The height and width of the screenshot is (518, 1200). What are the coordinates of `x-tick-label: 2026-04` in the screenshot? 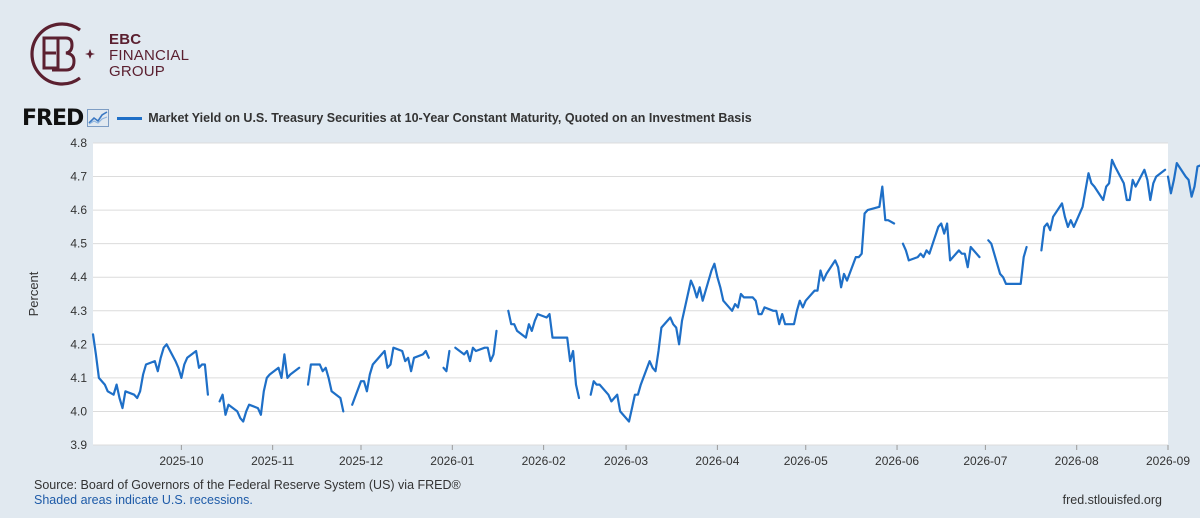 It's located at (717, 461).